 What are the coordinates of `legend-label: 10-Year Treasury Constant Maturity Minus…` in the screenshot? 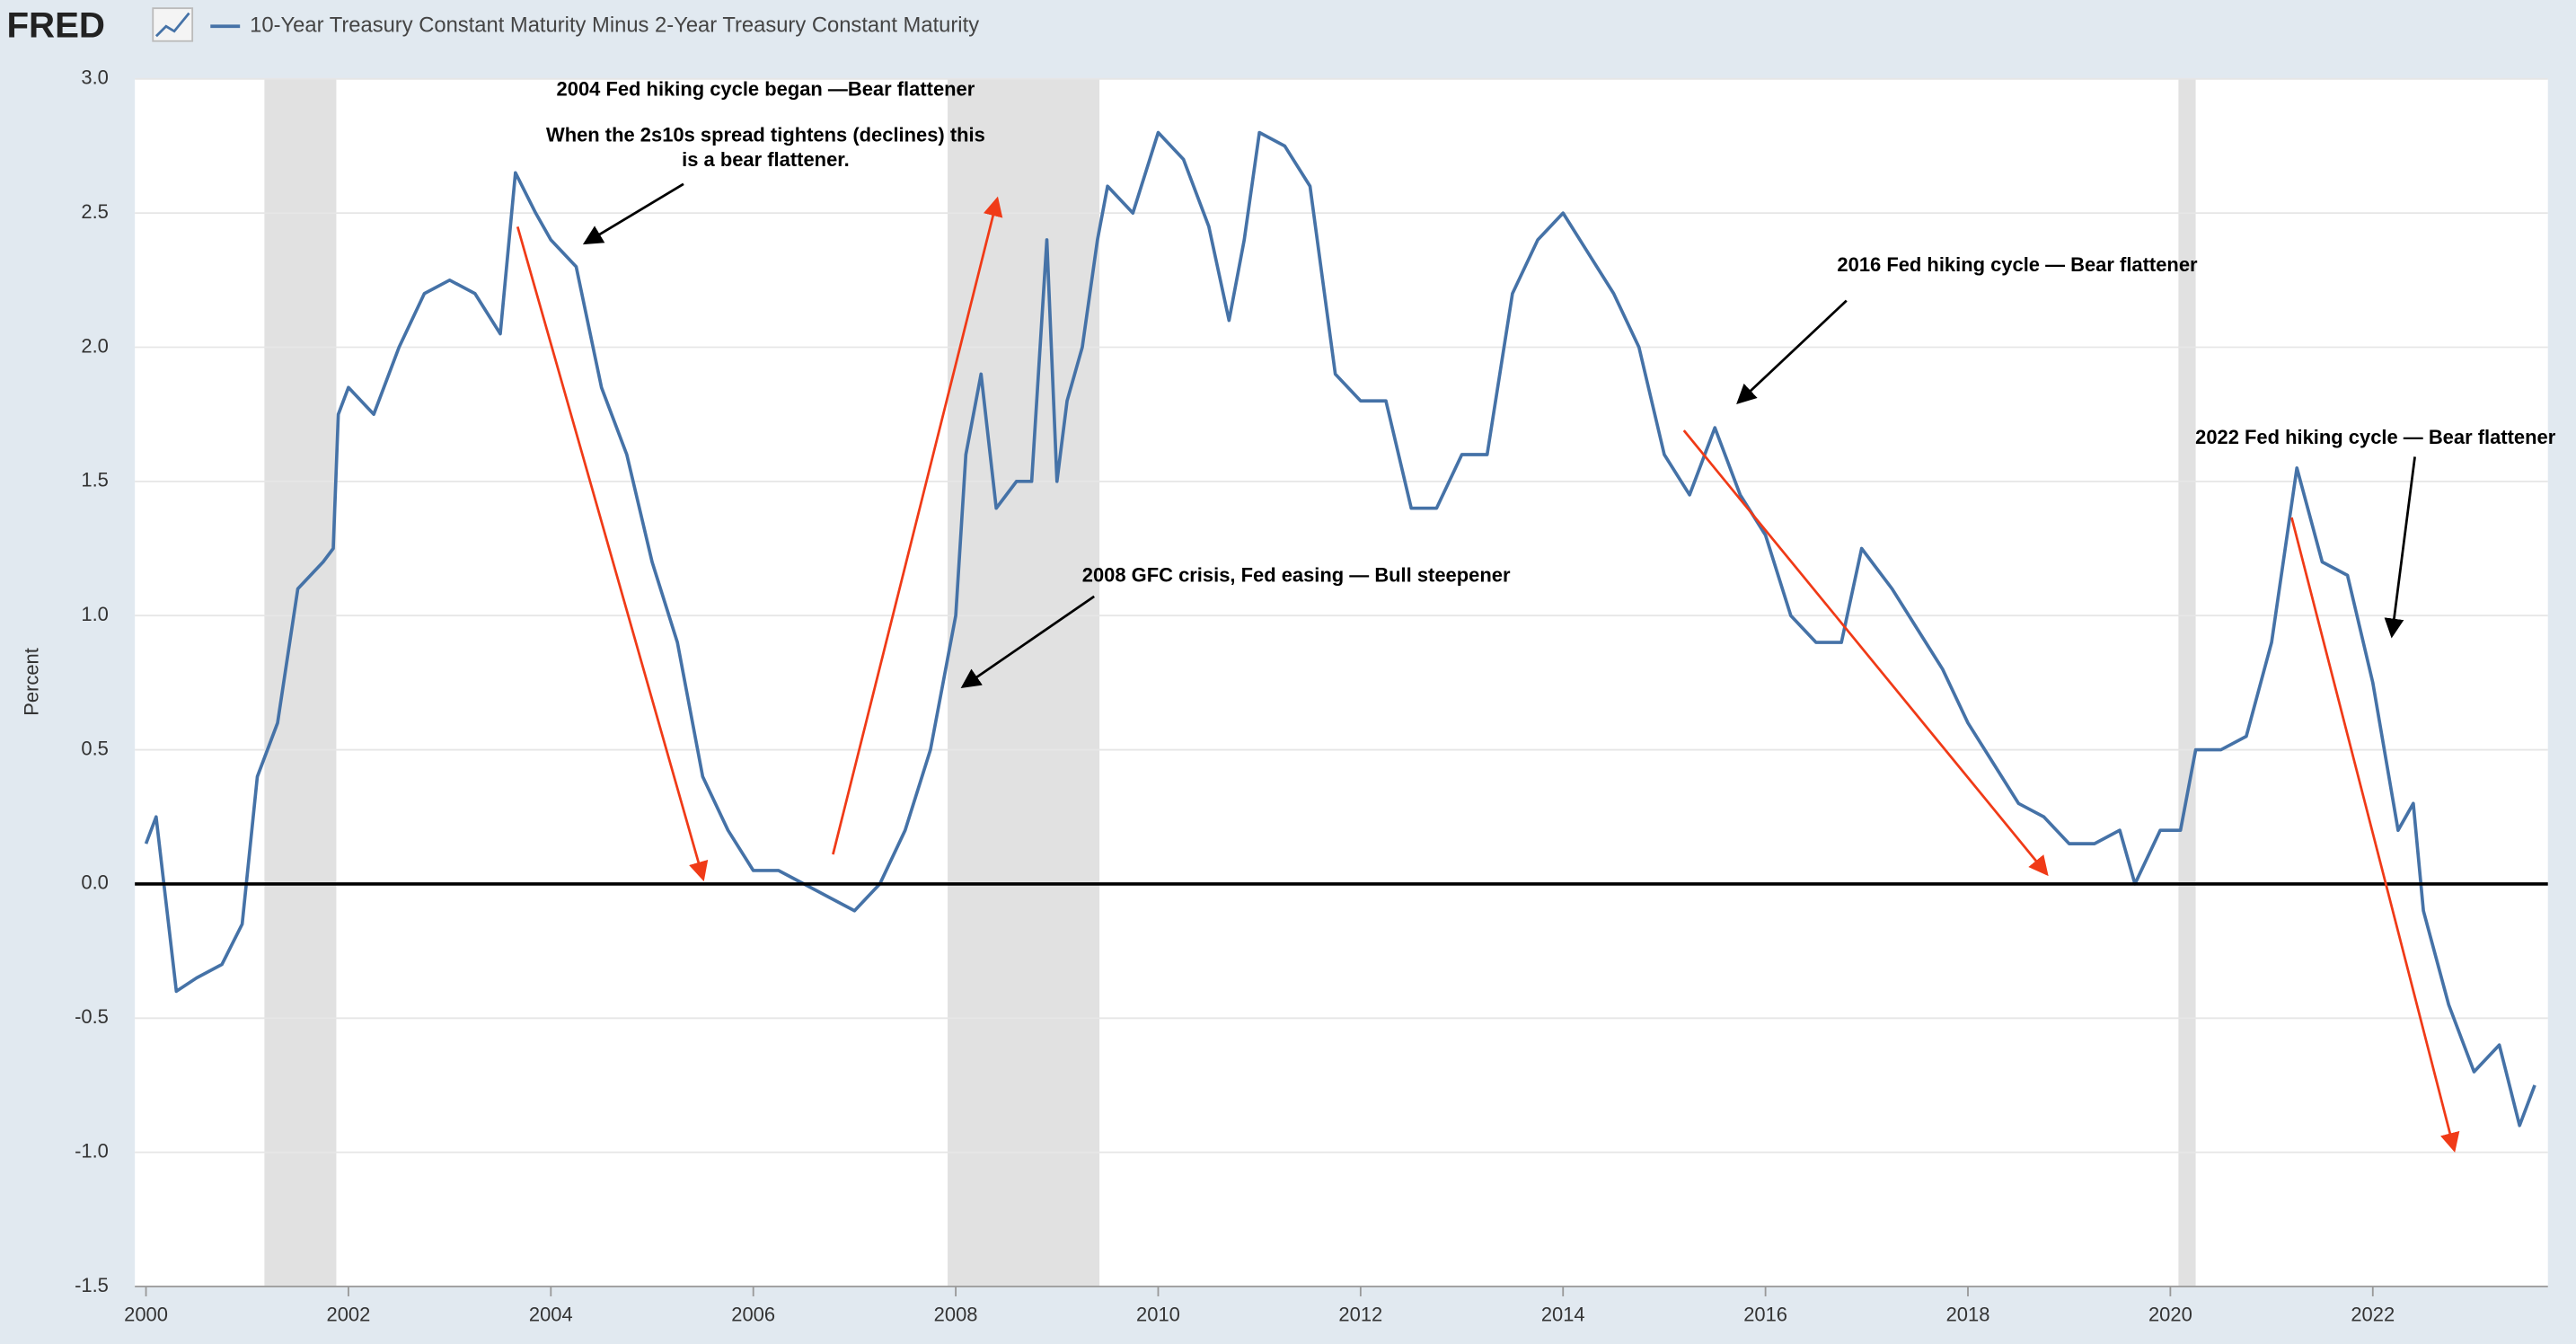 It's located at (614, 26).